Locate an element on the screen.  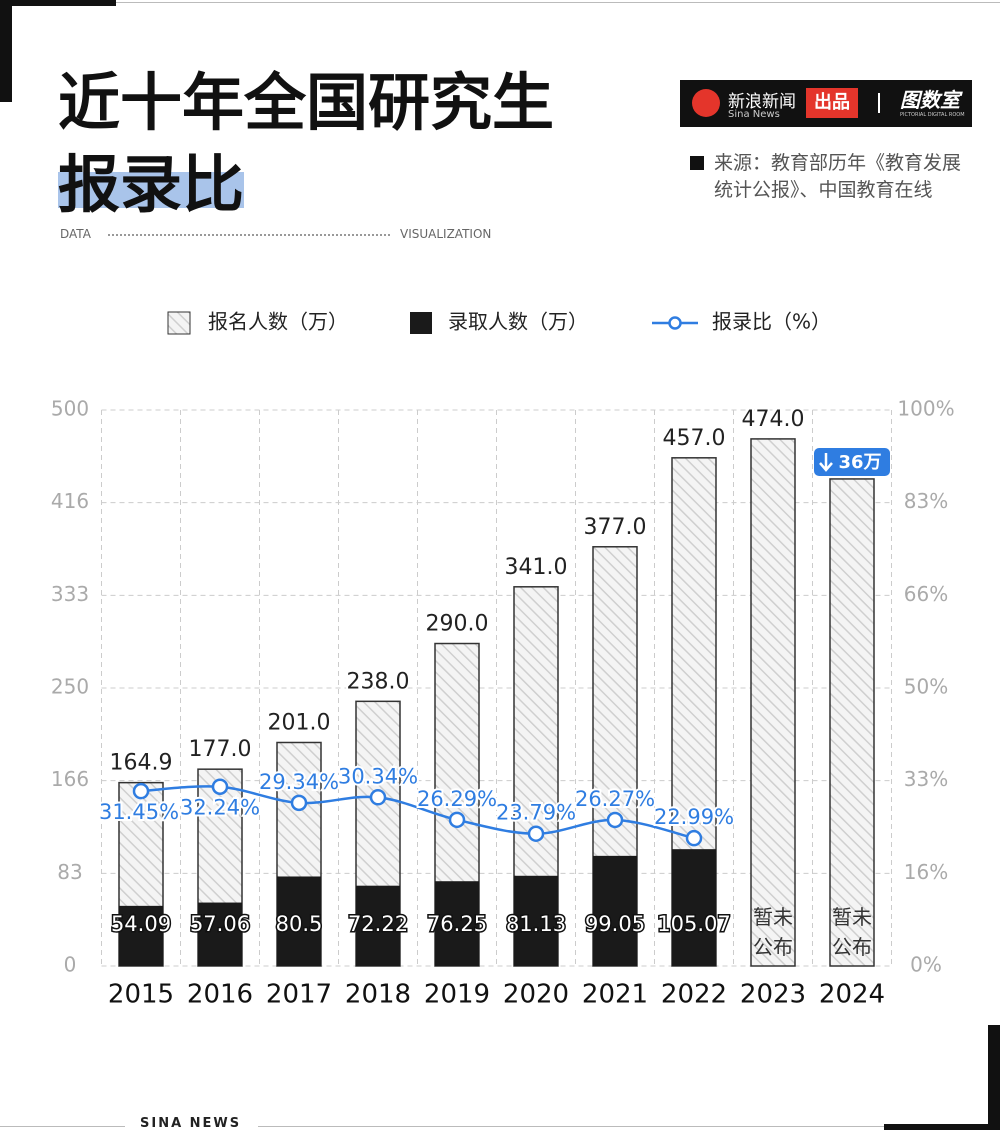
x-tick-label: 2023 is located at coordinates (773, 995).